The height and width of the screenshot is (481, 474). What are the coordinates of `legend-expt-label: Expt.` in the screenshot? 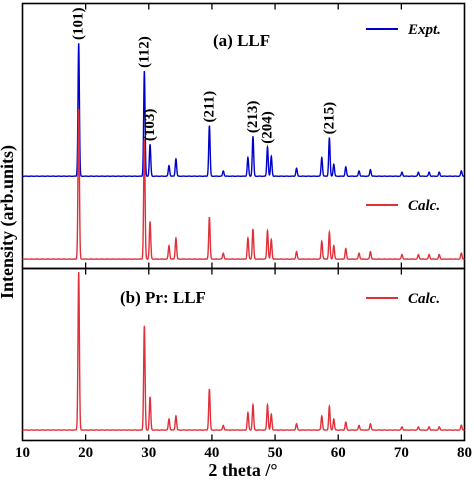 It's located at (424, 30).